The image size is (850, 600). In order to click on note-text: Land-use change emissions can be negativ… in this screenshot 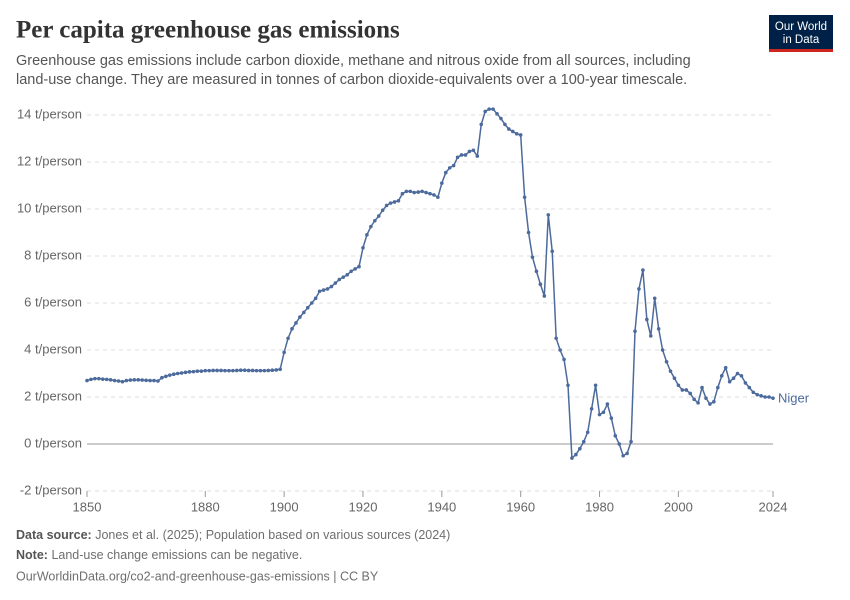, I will do `click(176, 555)`.